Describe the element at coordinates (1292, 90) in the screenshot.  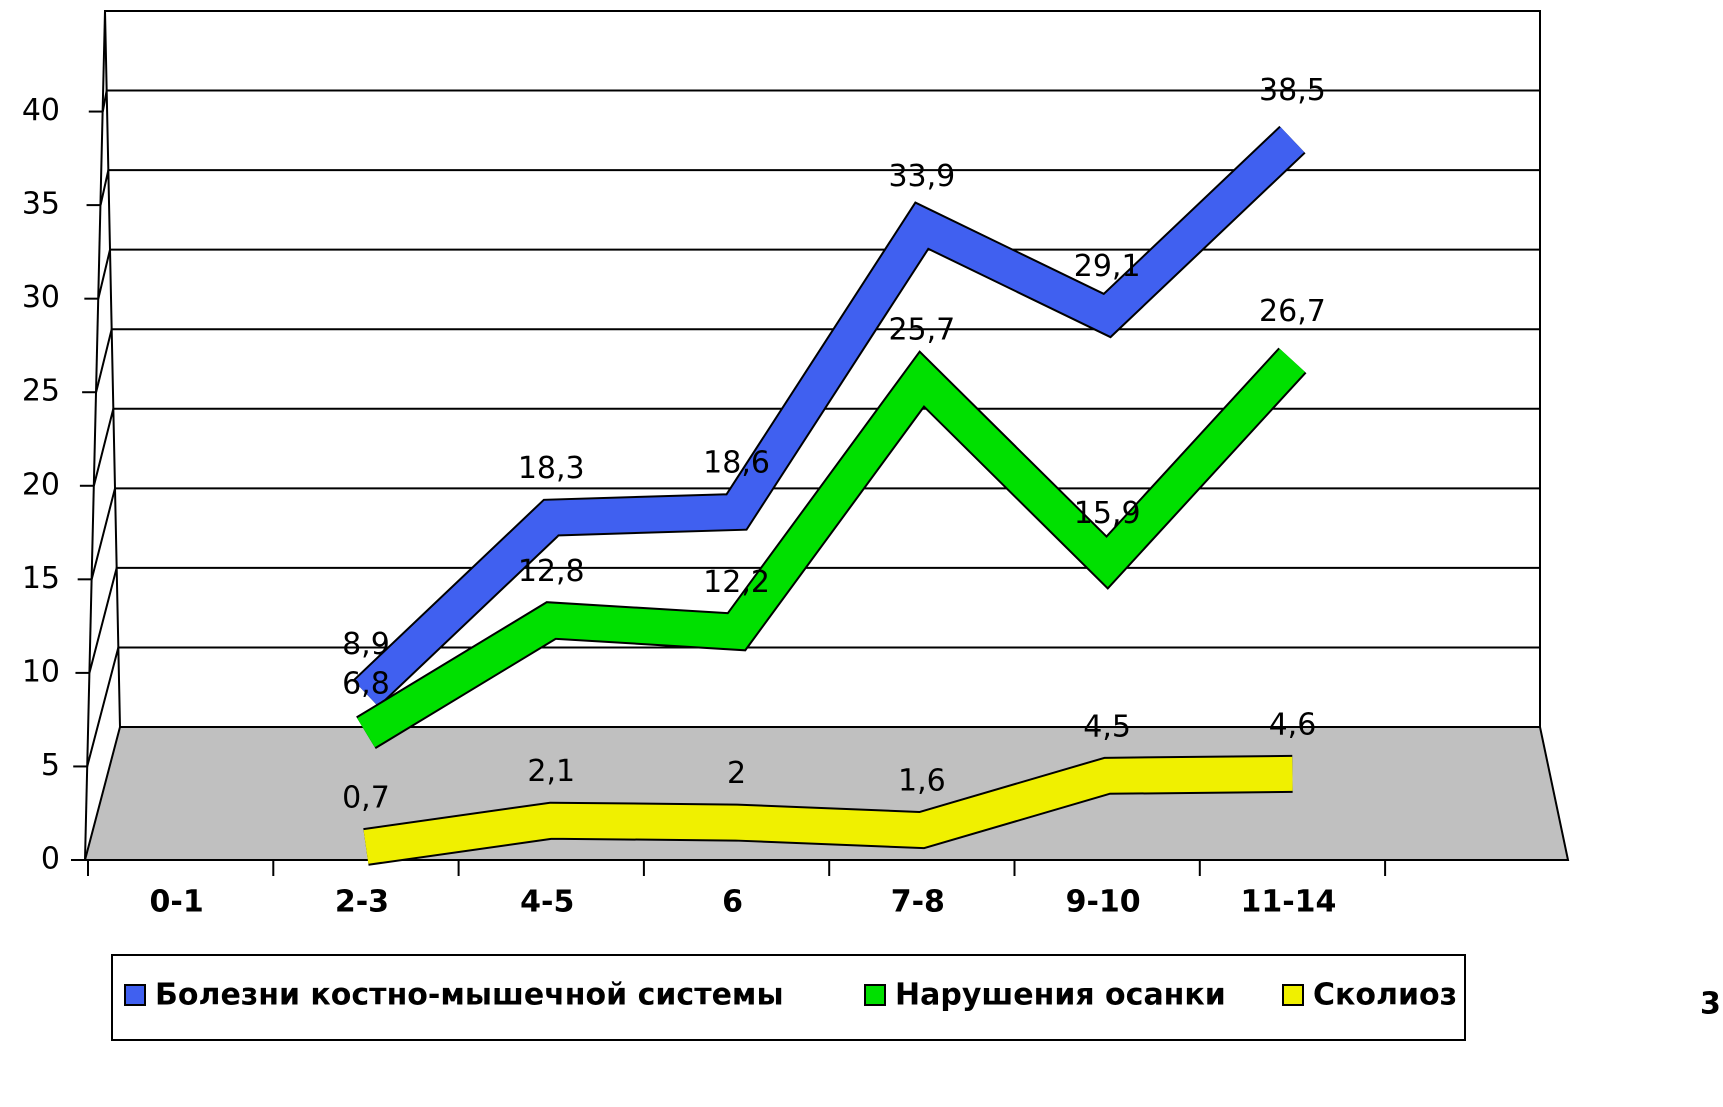
I see `data-label: 38,5` at that location.